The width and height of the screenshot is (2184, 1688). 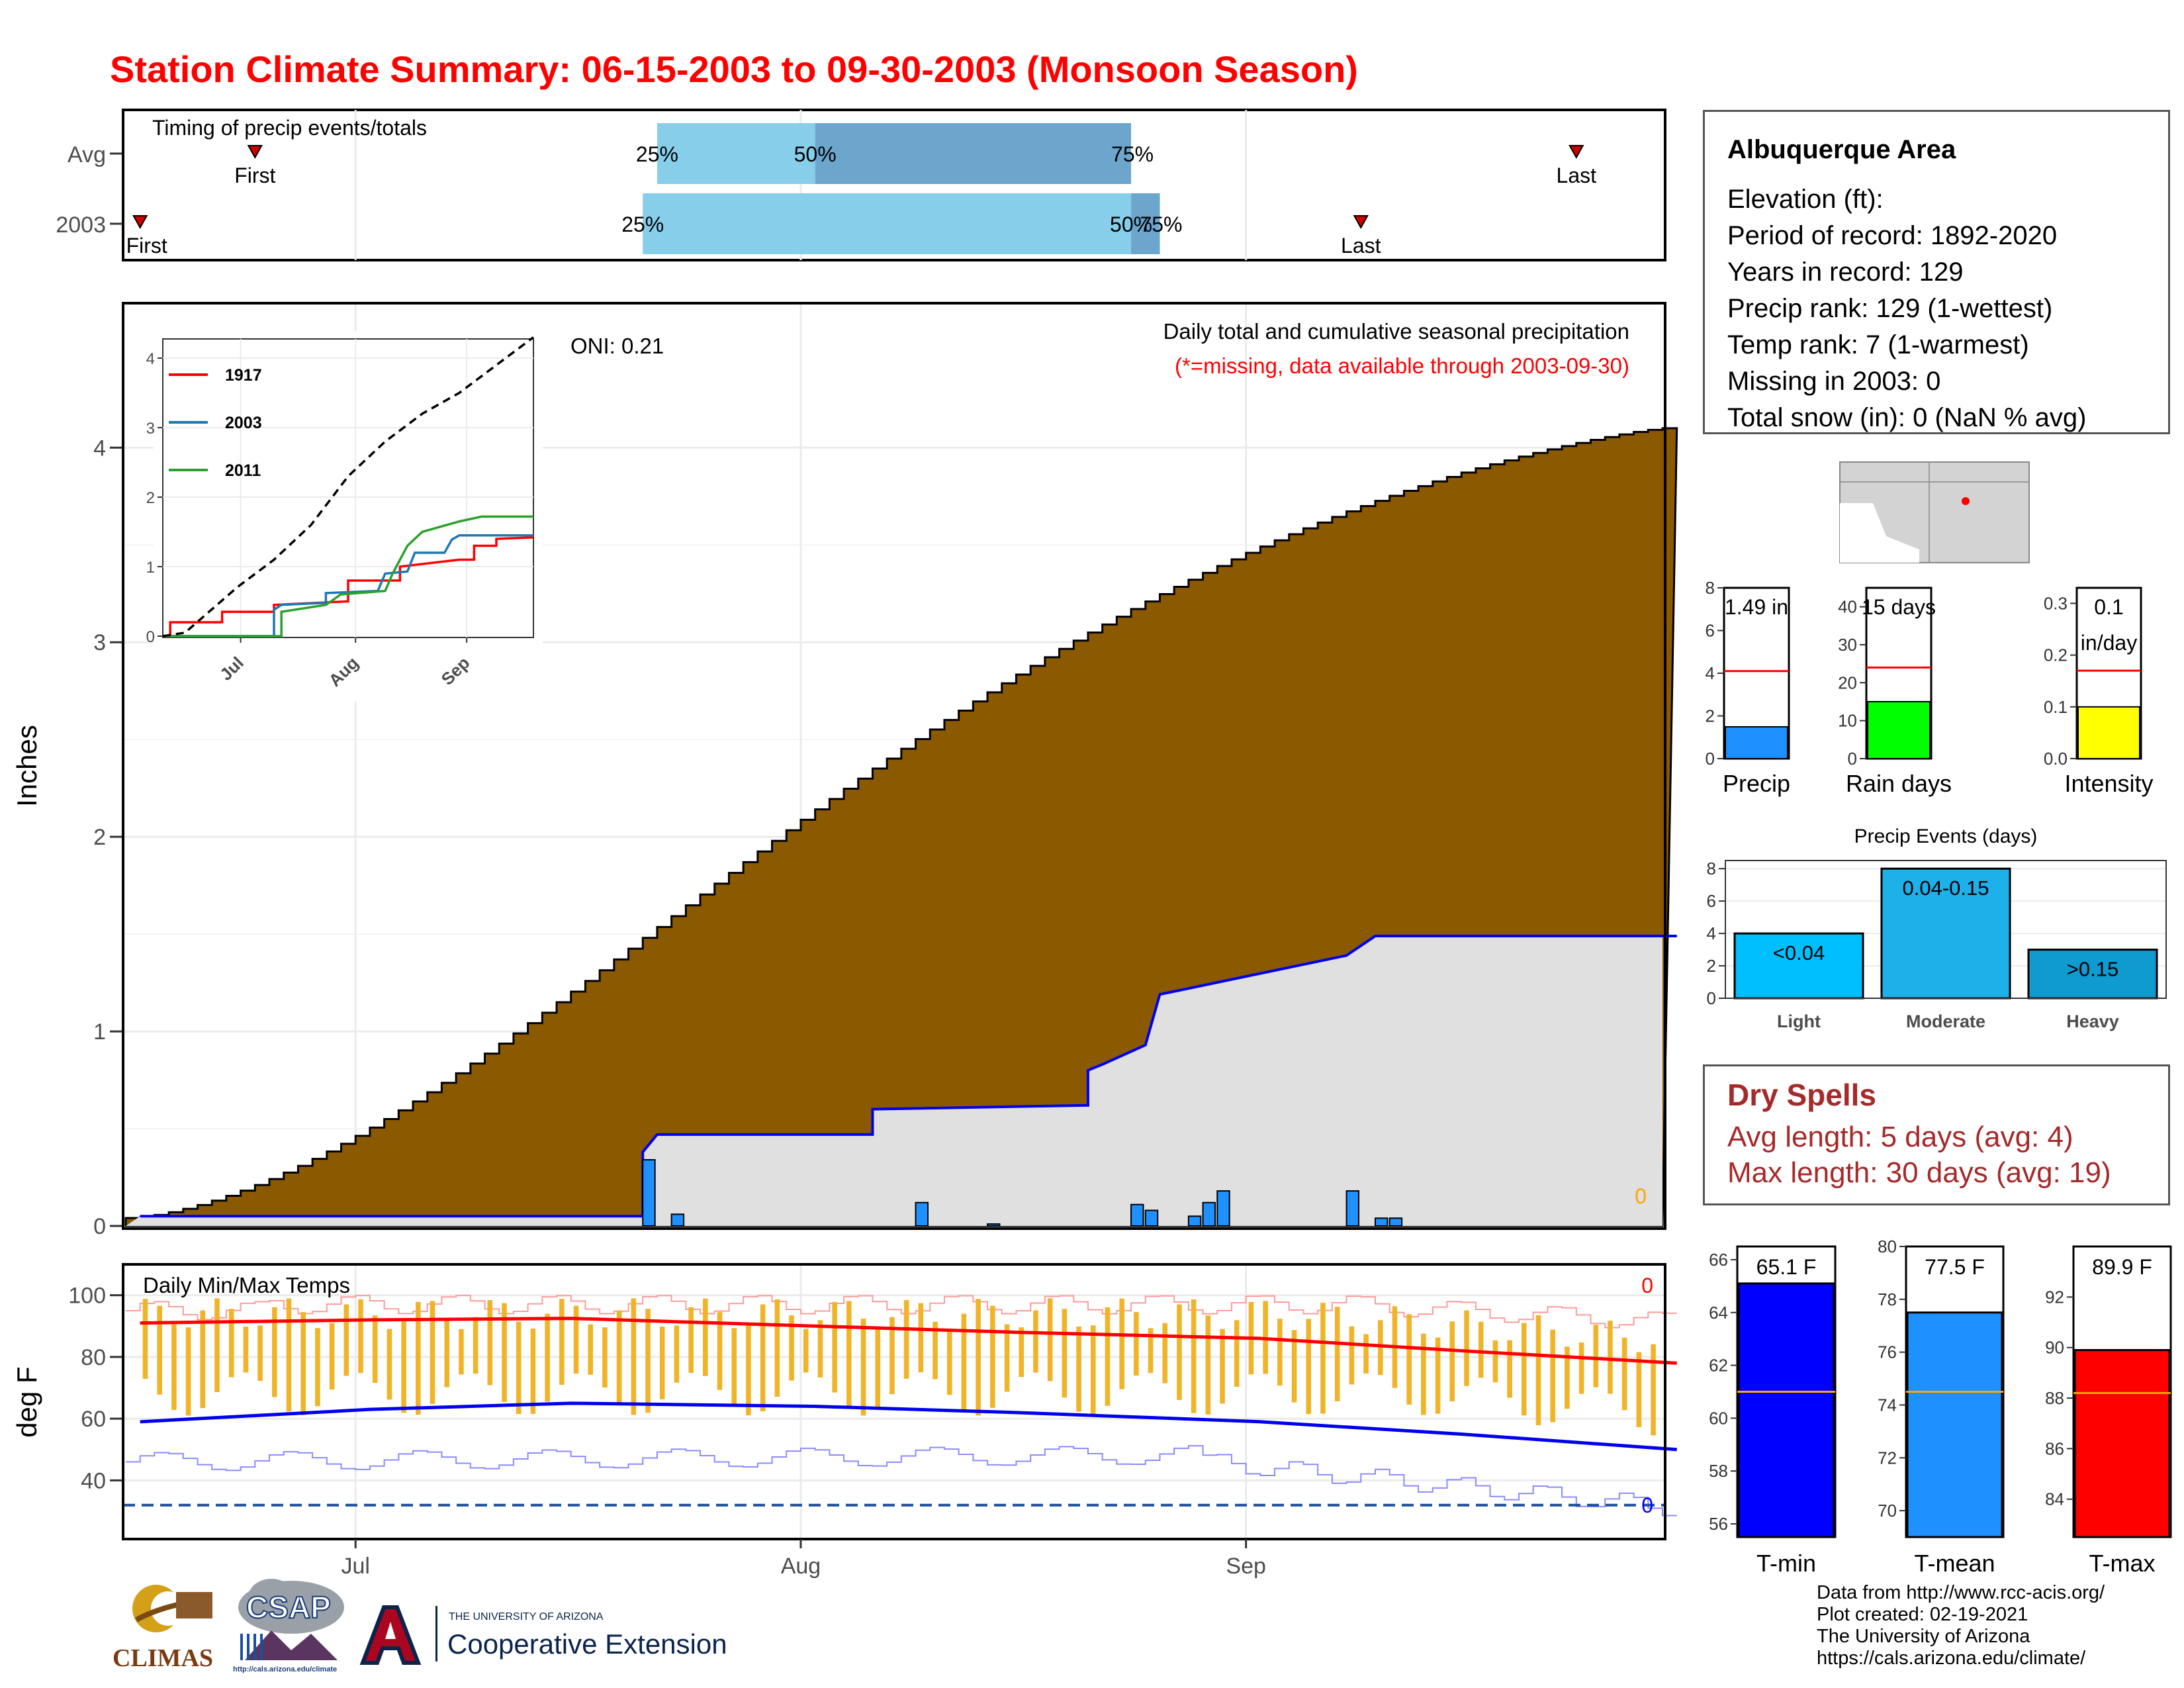 What do you see at coordinates (1955, 1267) in the screenshot?
I see `summary-temp-value-label: 77.5 F` at bounding box center [1955, 1267].